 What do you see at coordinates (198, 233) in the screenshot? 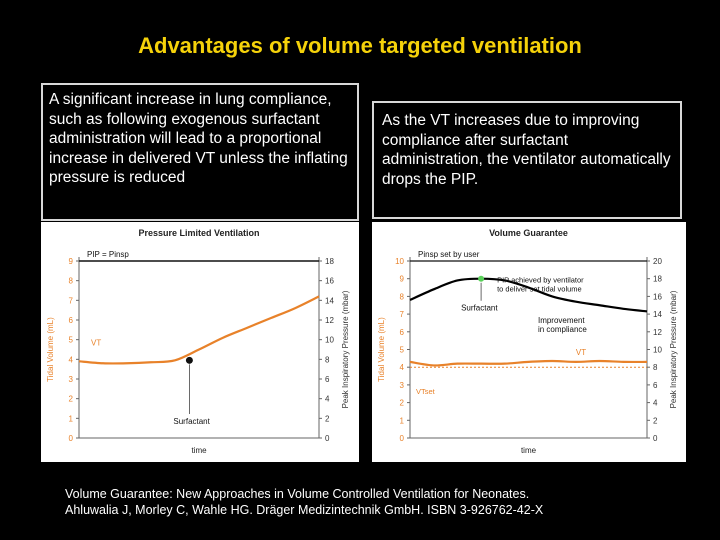
I see `chart-title: Pressure Limited Ventilation` at bounding box center [198, 233].